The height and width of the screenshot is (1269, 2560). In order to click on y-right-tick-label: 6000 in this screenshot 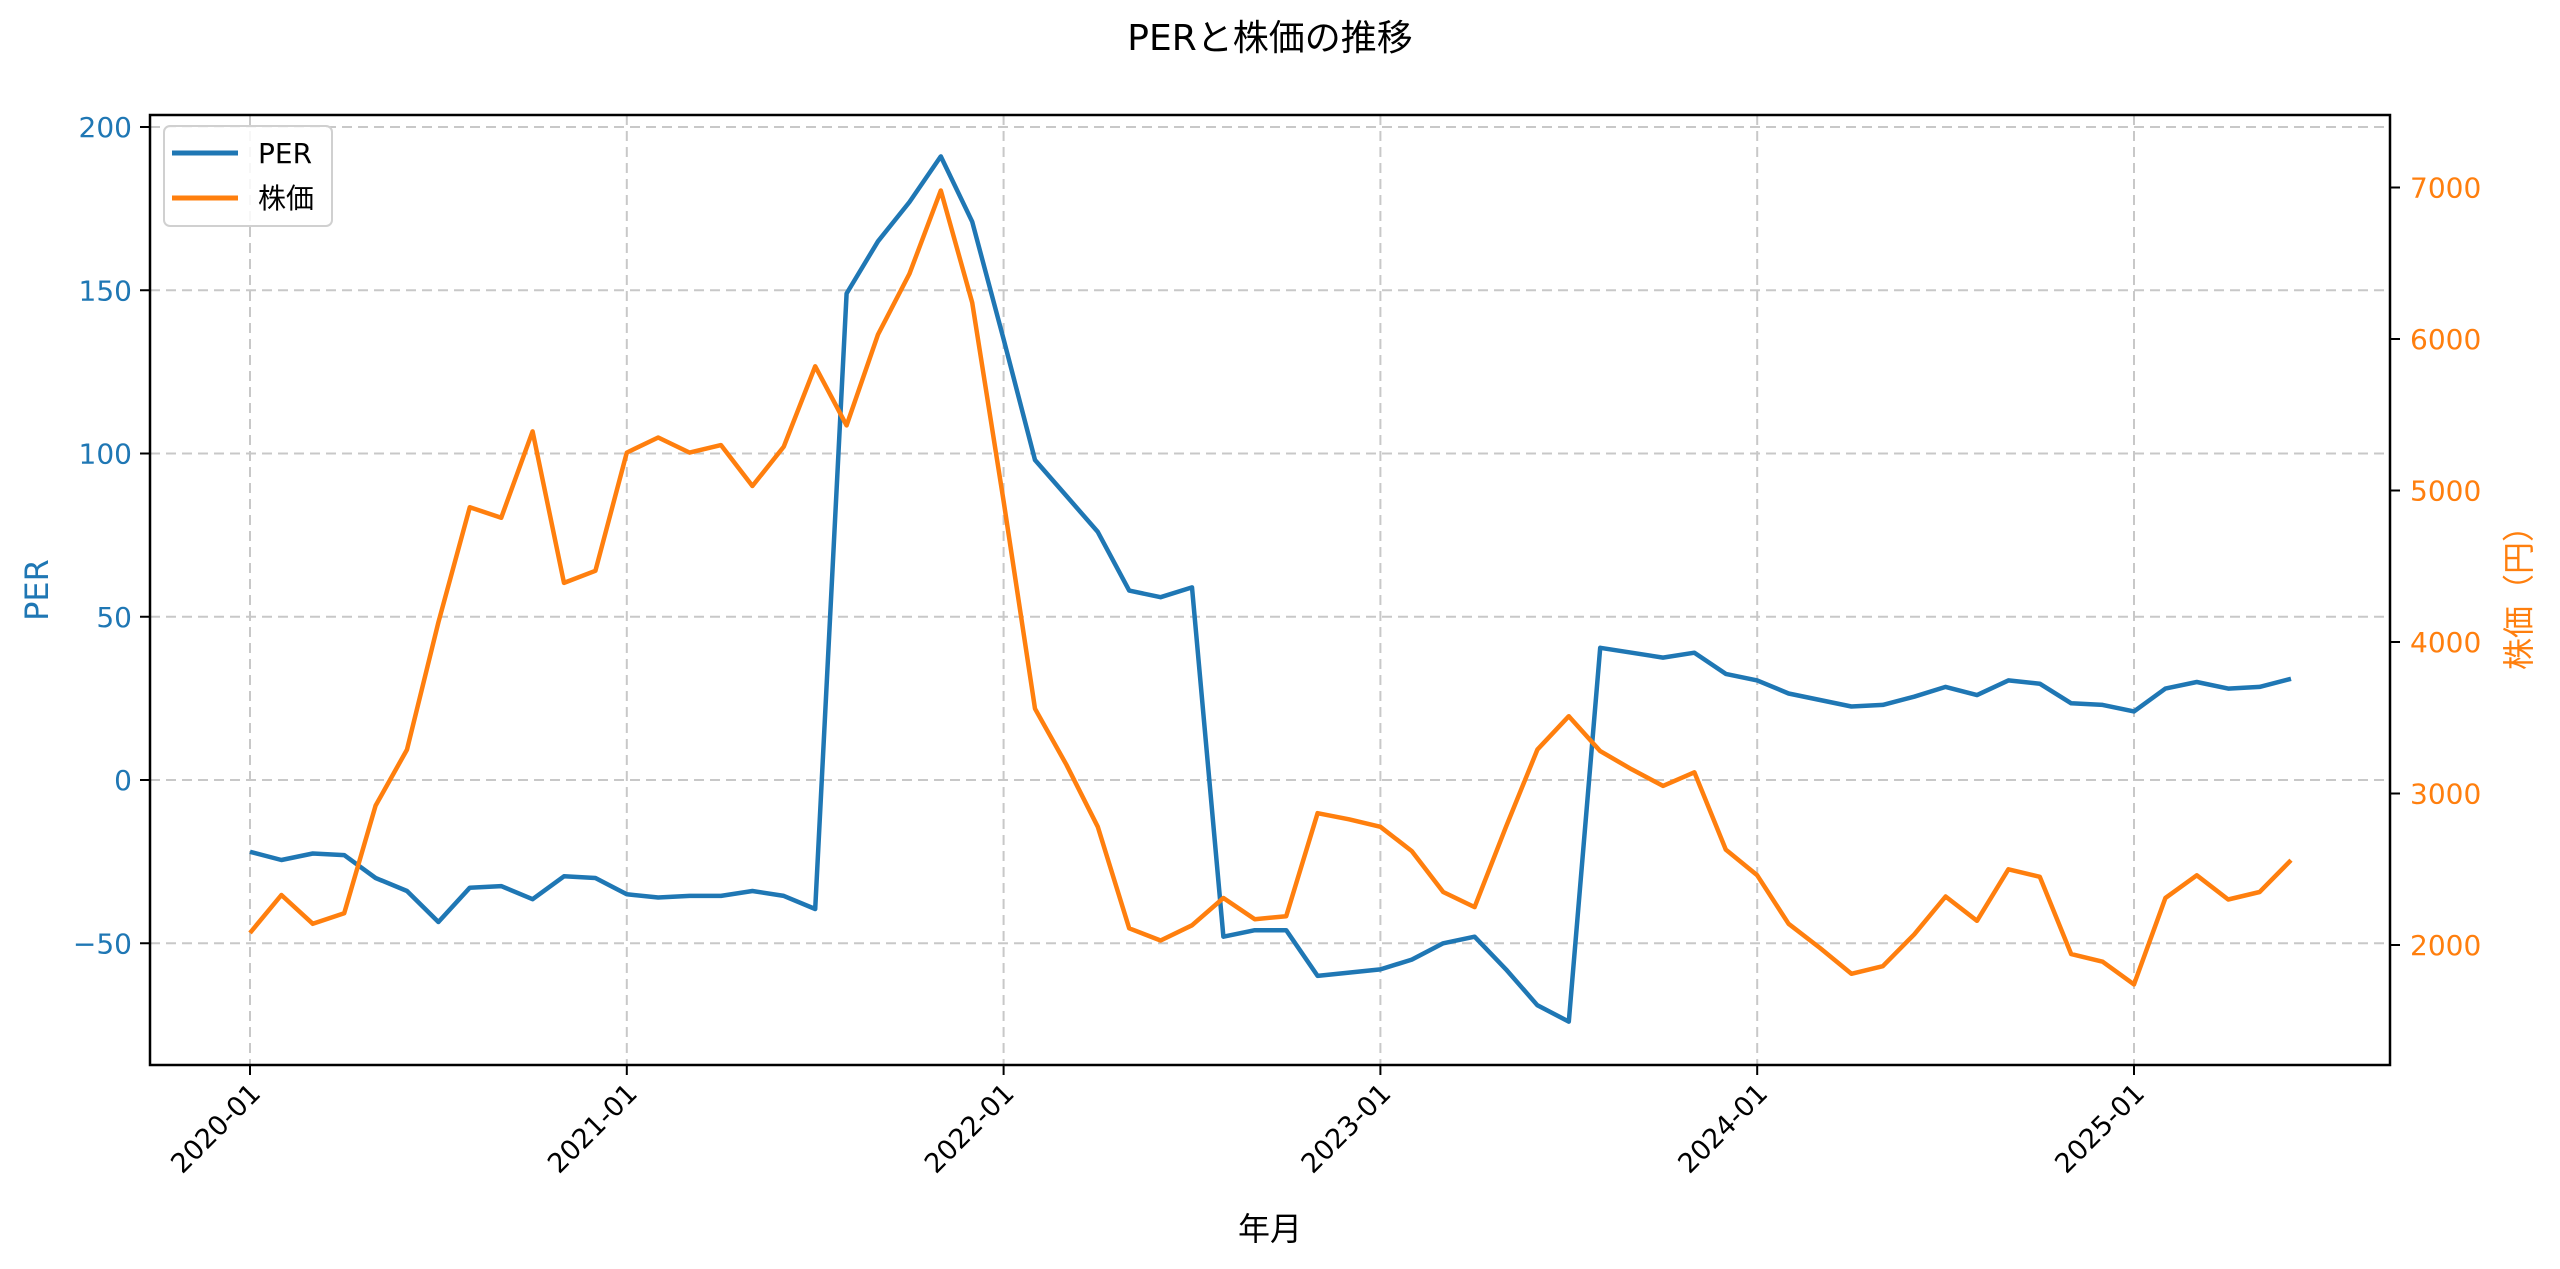, I will do `click(2445, 339)`.